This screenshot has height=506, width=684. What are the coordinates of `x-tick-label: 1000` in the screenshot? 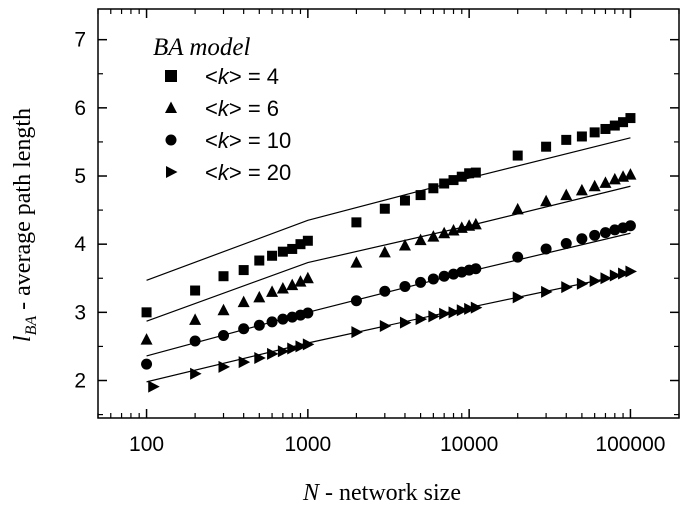 It's located at (307, 444).